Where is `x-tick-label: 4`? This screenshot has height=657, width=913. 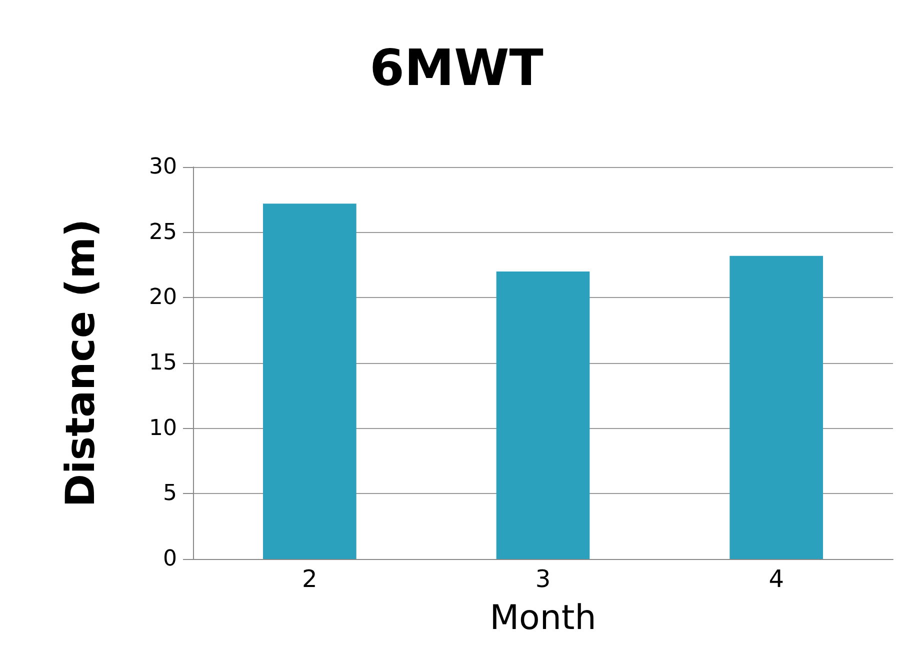 x-tick-label: 4 is located at coordinates (776, 579).